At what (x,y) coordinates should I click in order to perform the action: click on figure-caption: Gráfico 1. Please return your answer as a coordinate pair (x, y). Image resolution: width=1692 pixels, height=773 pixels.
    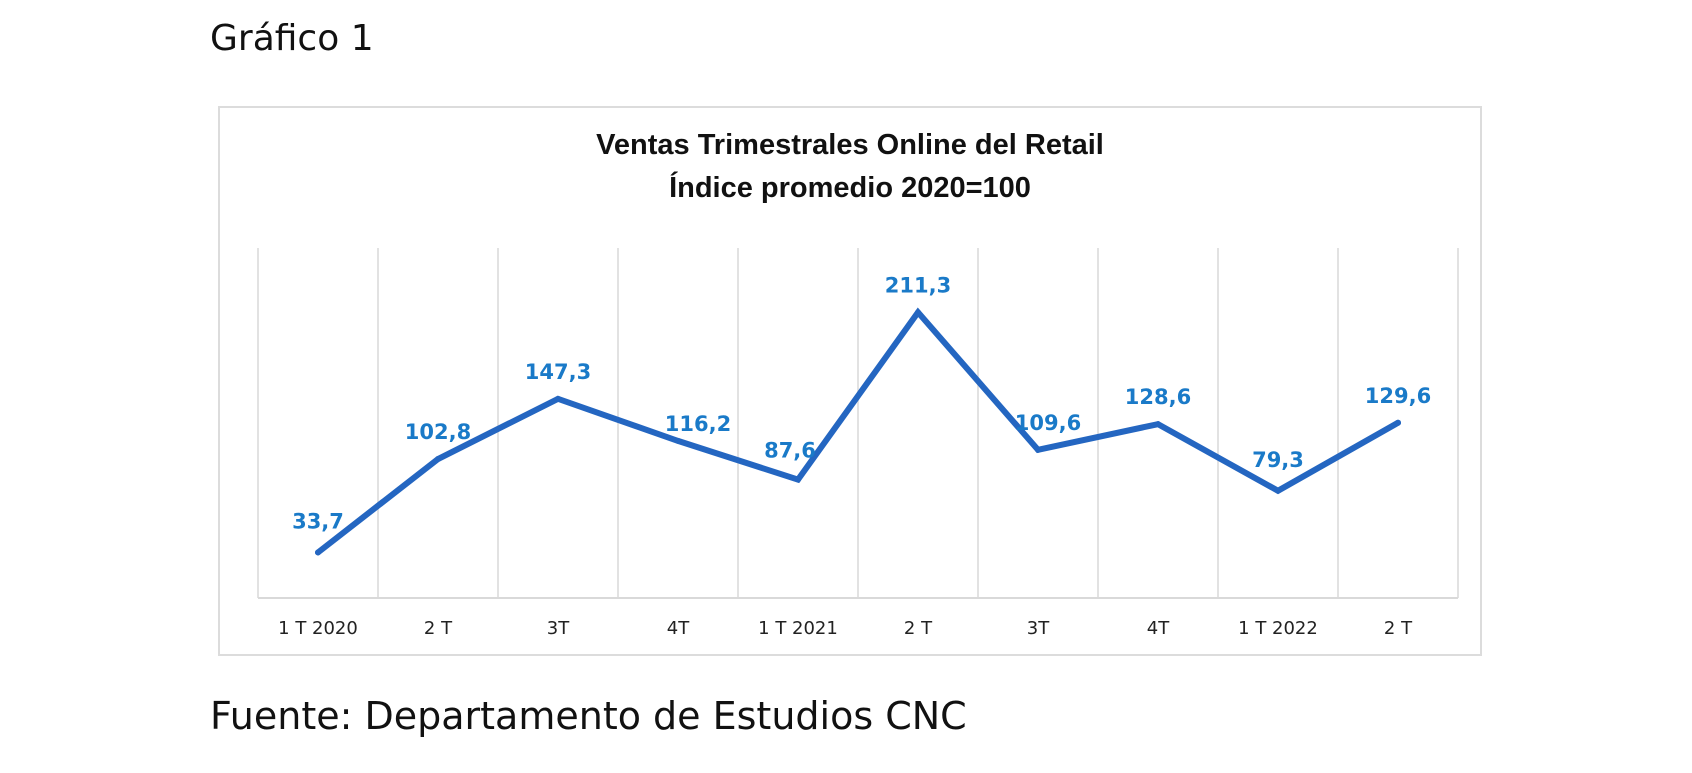
    Looking at the image, I should click on (292, 38).